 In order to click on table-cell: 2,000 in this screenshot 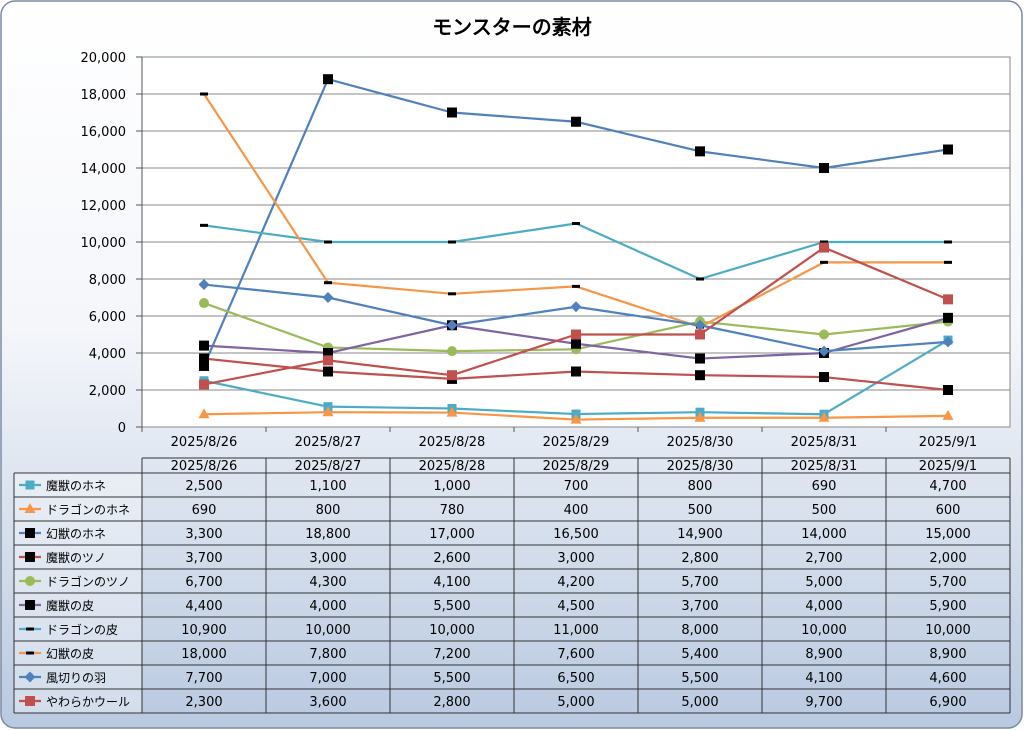, I will do `click(947, 558)`.